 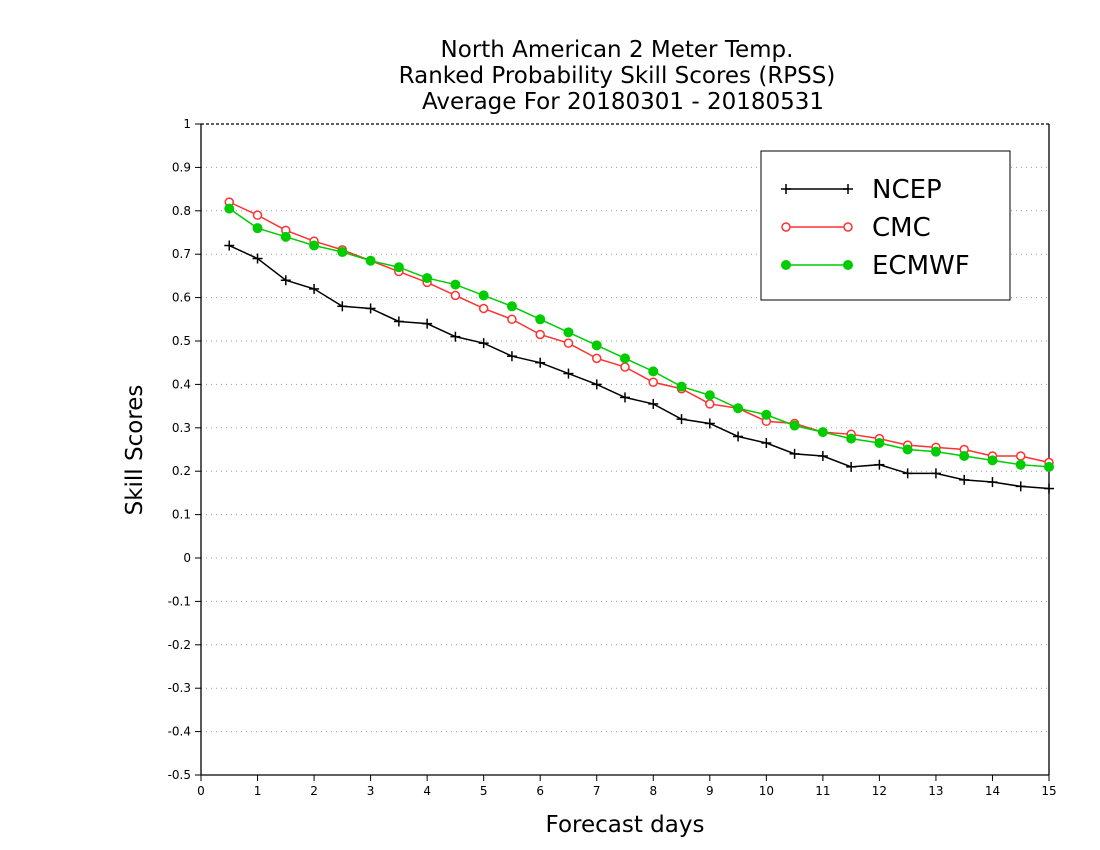 What do you see at coordinates (935, 791) in the screenshot?
I see `x-tick-label: 13` at bounding box center [935, 791].